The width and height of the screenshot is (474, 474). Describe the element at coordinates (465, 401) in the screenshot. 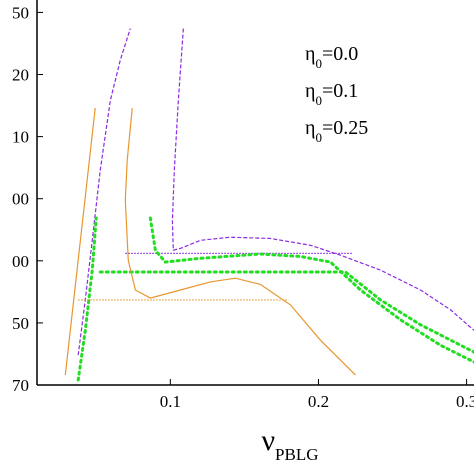

I see `x-tick-label: 0.3` at that location.